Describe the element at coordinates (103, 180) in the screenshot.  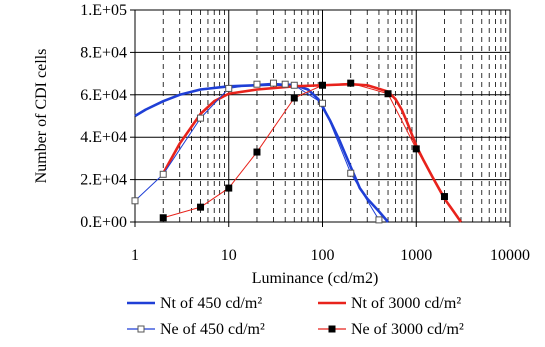
I see `y-tick-label: 2.E+04` at that location.